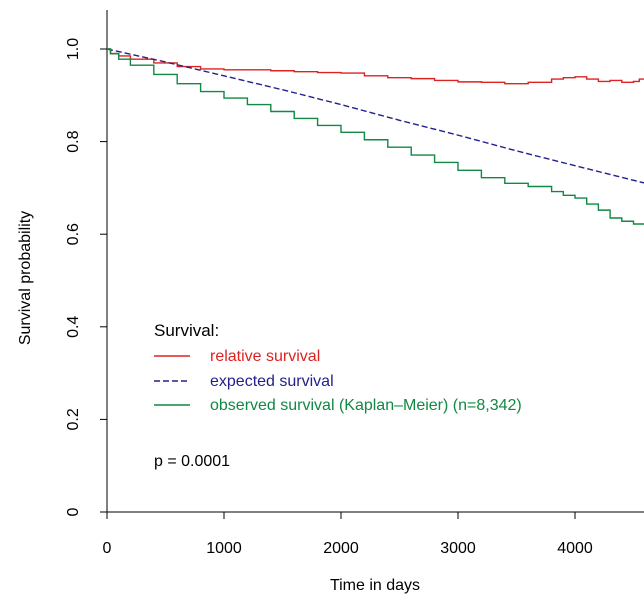 Image resolution: width=644 pixels, height=598 pixels. I want to click on x-ticks: 0 1000 2000 3000 4000, so click(348, 534).